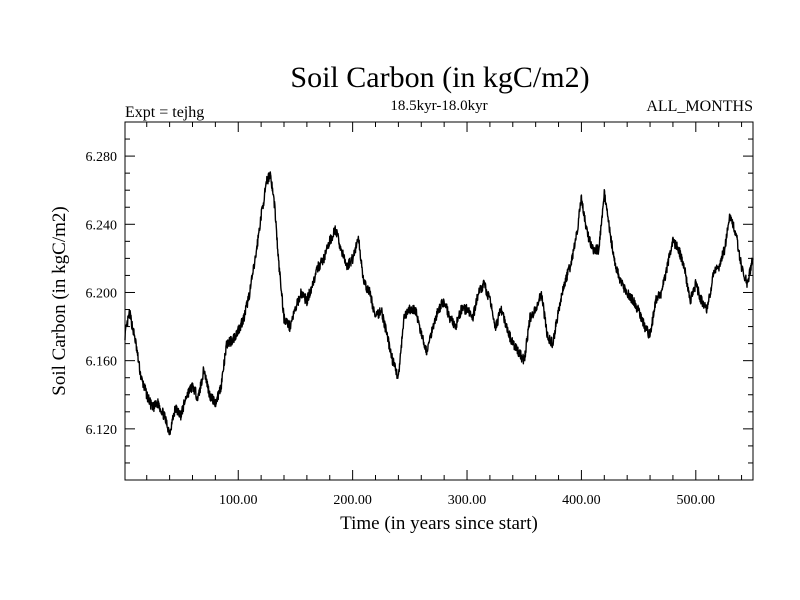  What do you see at coordinates (699, 106) in the screenshot?
I see `months-label: ALL_MONTHS` at bounding box center [699, 106].